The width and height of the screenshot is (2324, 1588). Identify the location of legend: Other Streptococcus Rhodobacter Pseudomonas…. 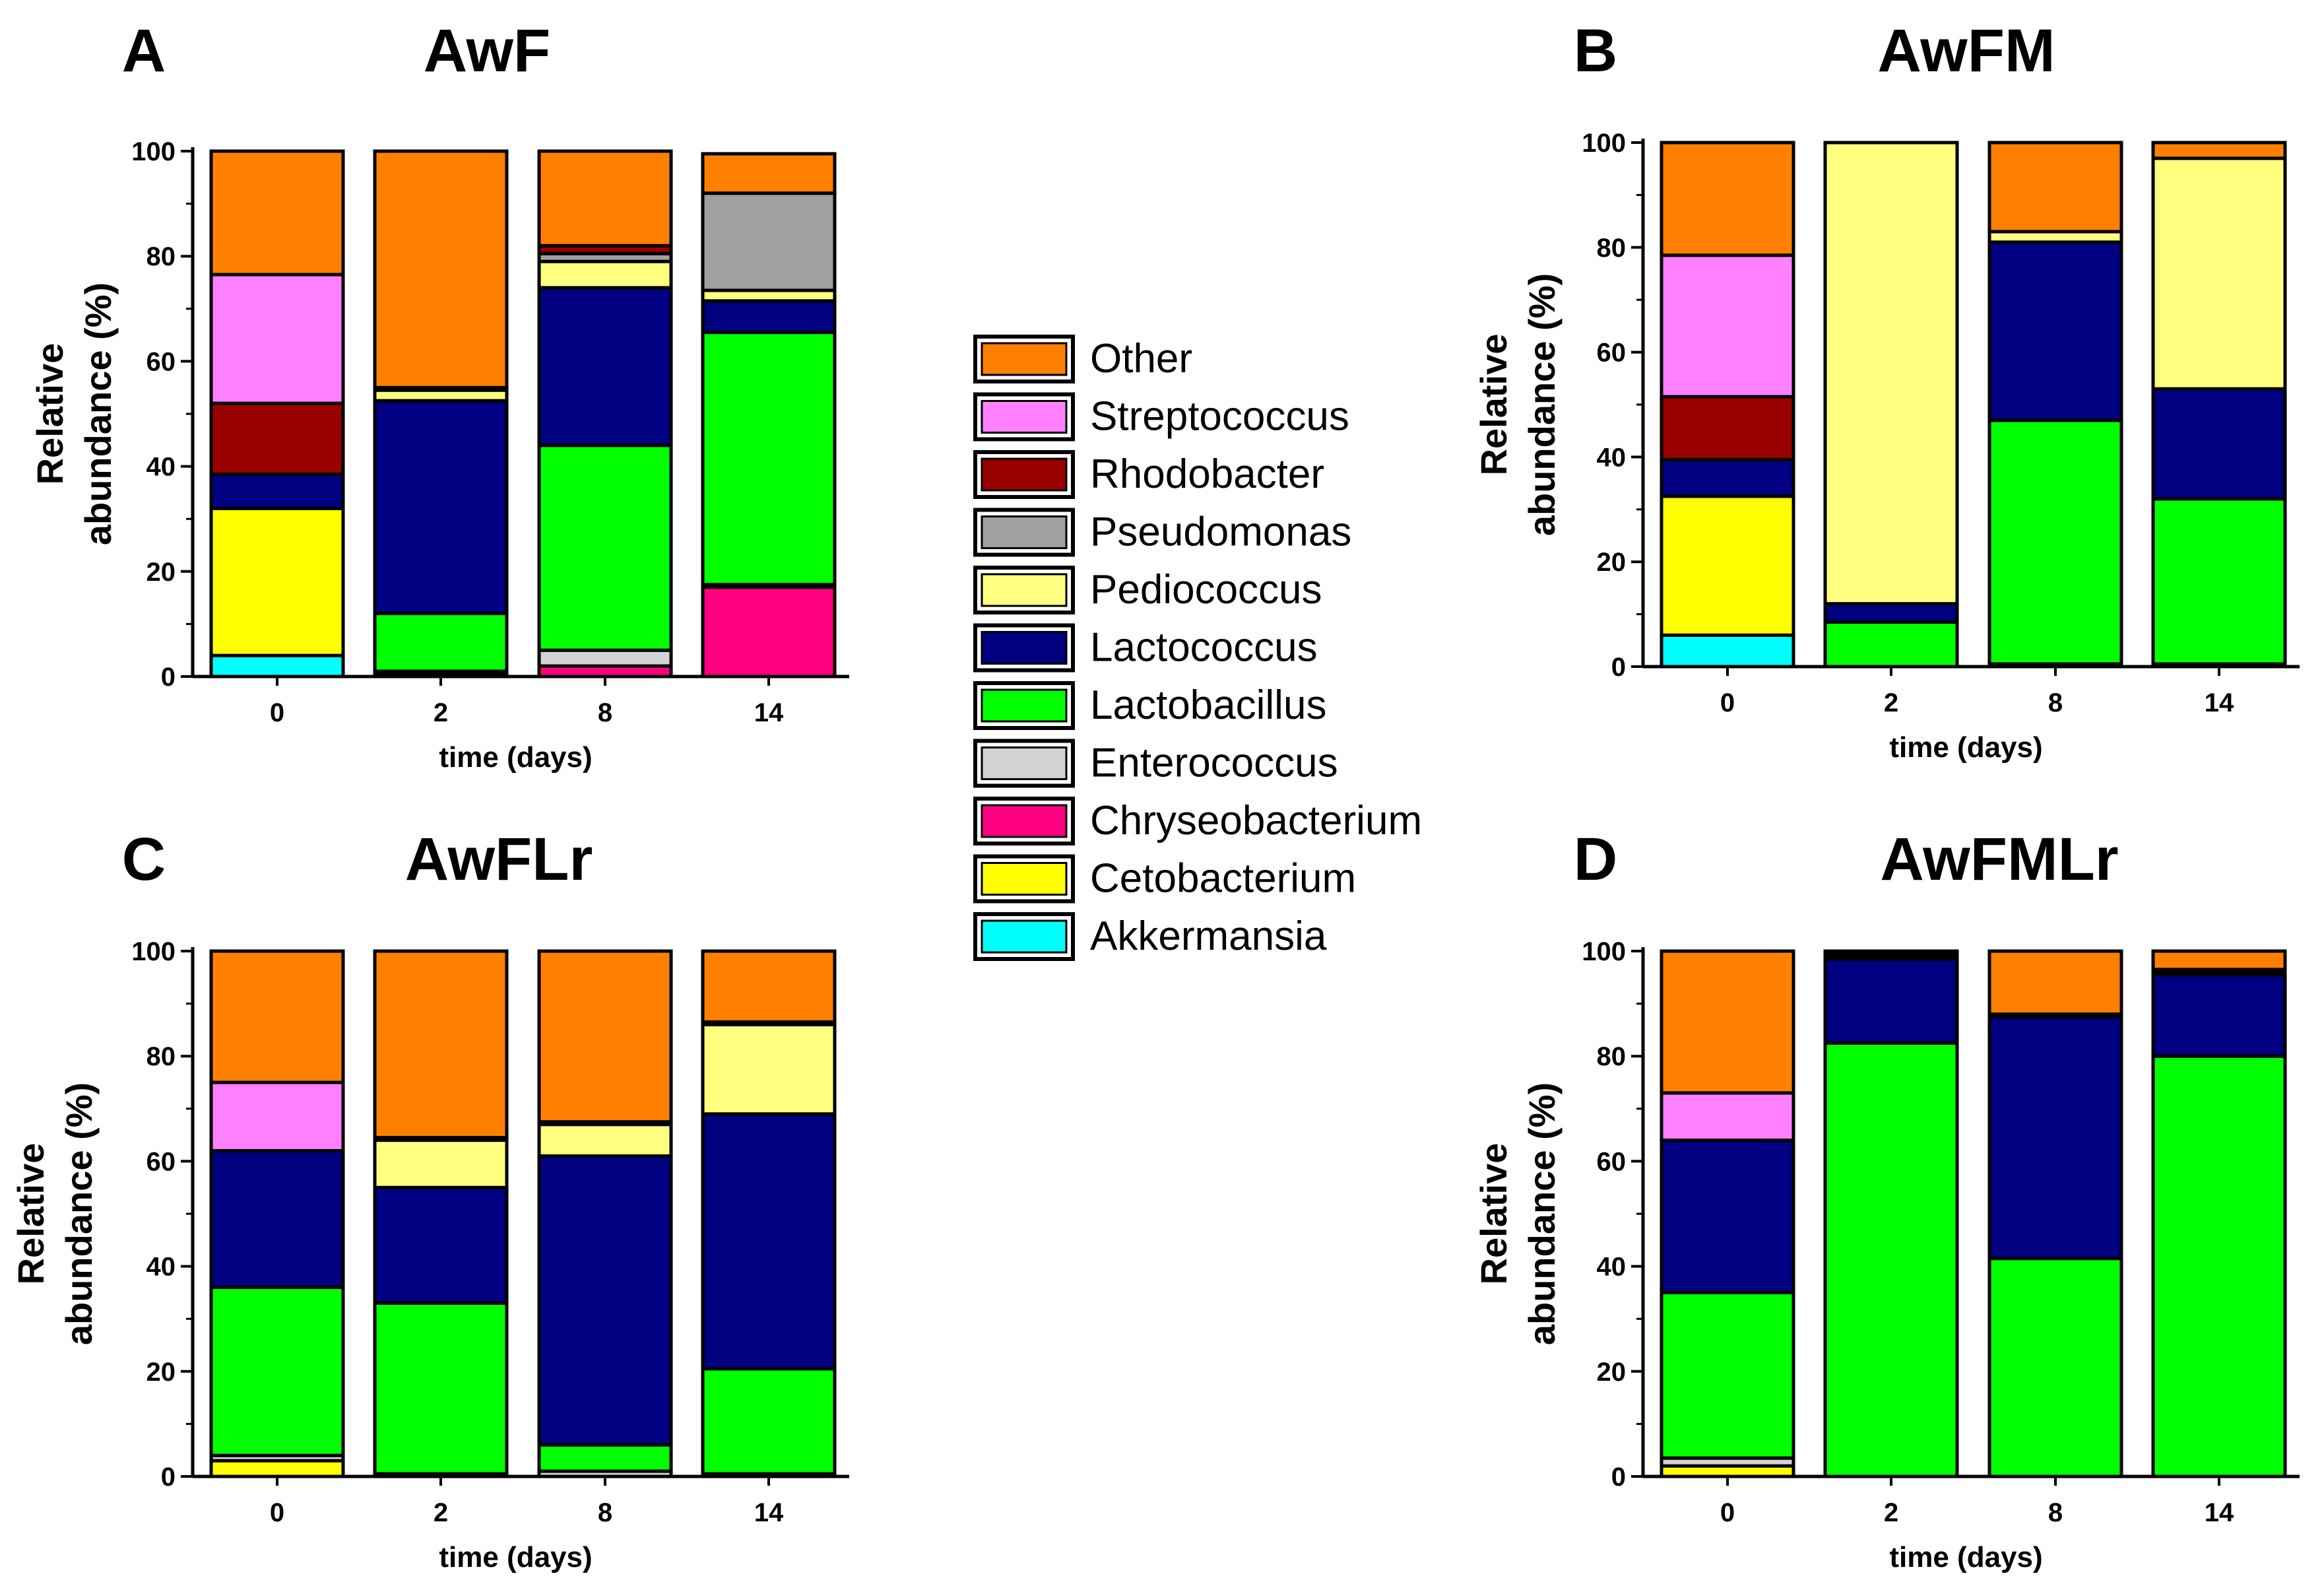
(1197, 648).